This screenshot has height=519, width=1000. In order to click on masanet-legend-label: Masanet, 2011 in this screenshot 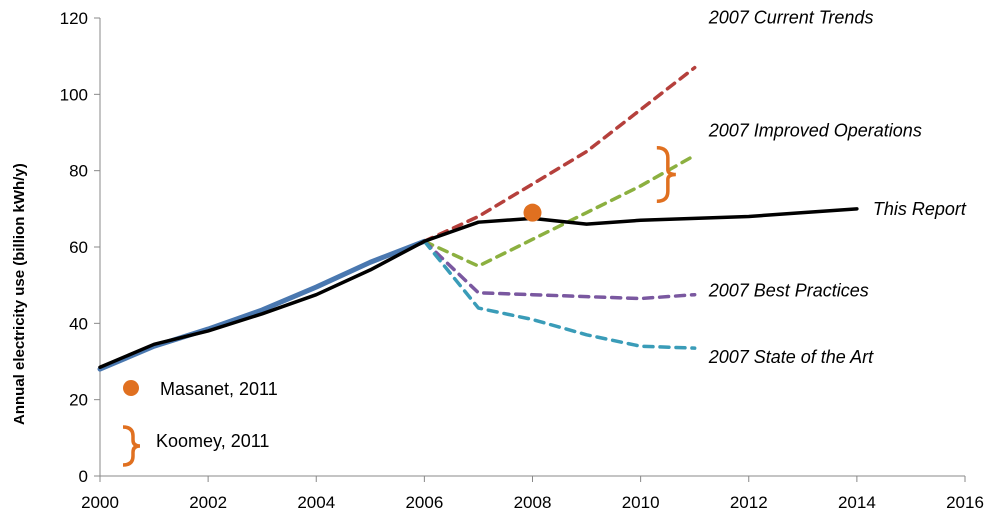, I will do `click(219, 389)`.